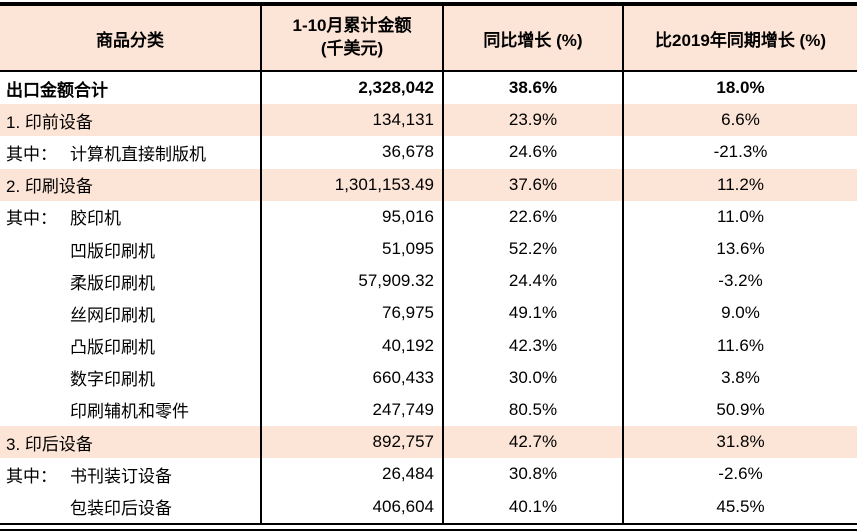 The height and width of the screenshot is (531, 863). Describe the element at coordinates (740, 442) in the screenshot. I see `row-vs2019: 31.8%` at that location.